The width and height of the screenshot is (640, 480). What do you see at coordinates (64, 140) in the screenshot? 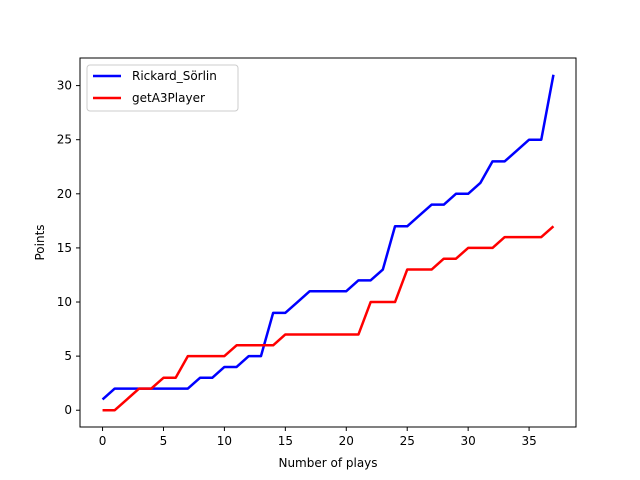
I see `y-tick-label: 25` at bounding box center [64, 140].